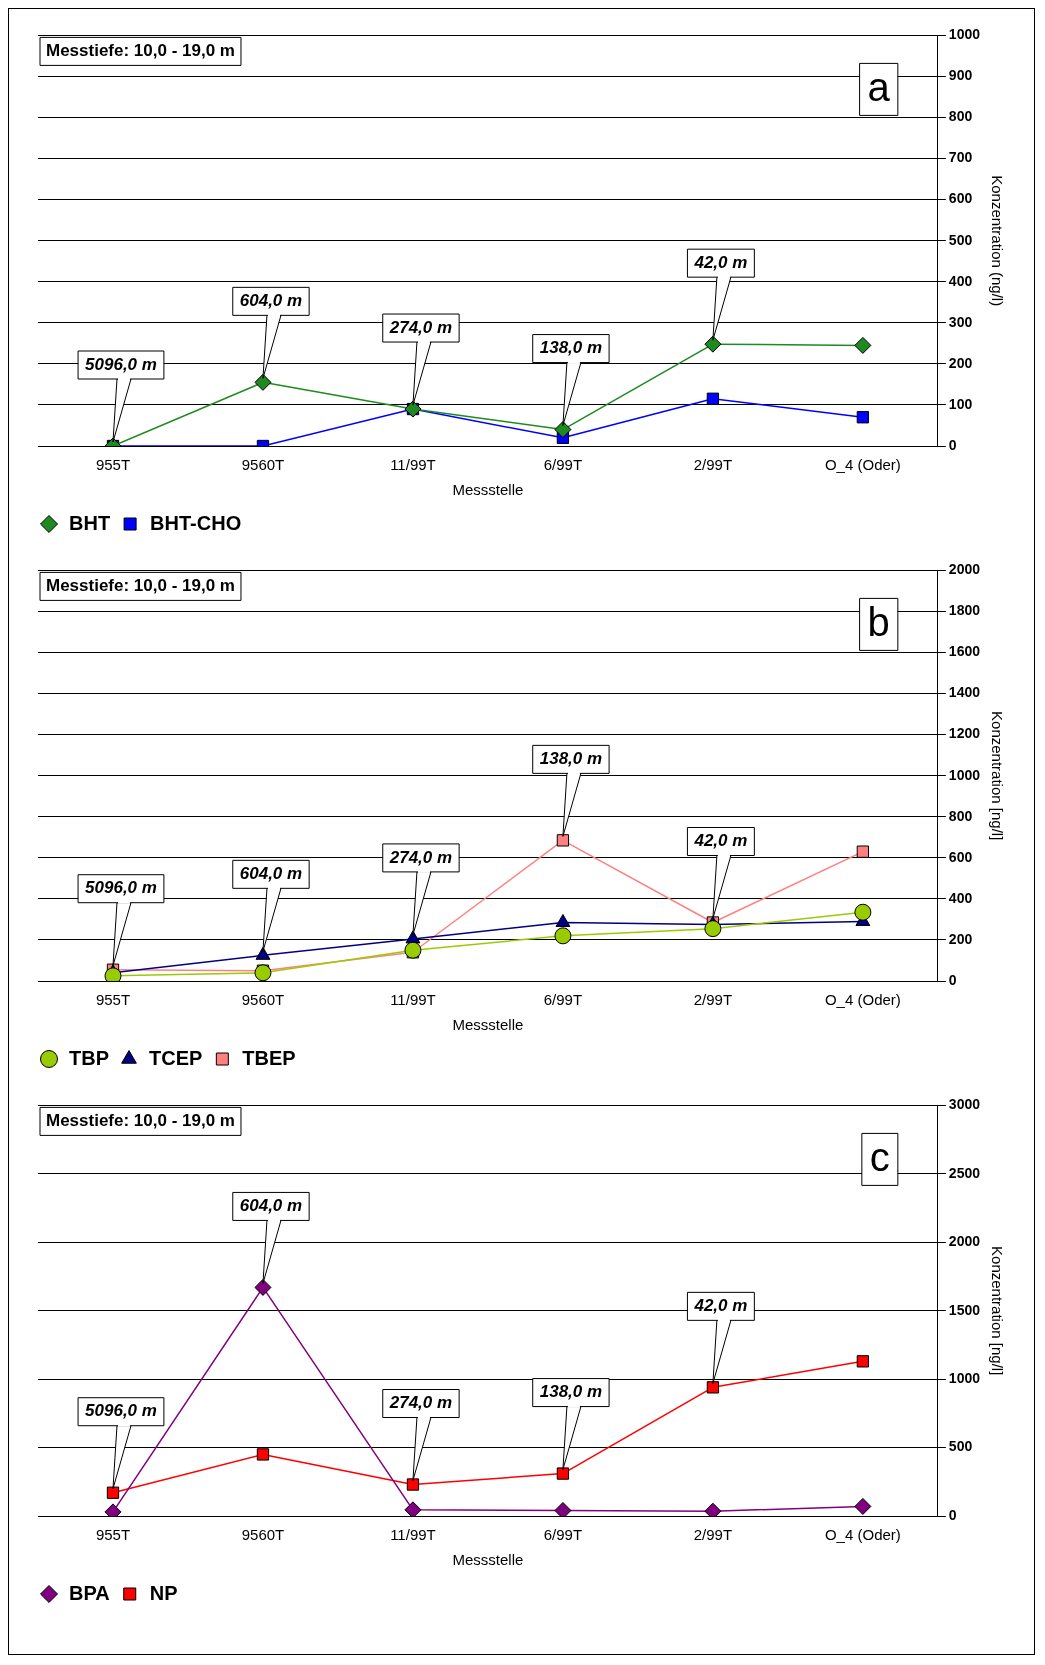  Describe the element at coordinates (960, 157) in the screenshot. I see `y-tick-label: 700` at that location.